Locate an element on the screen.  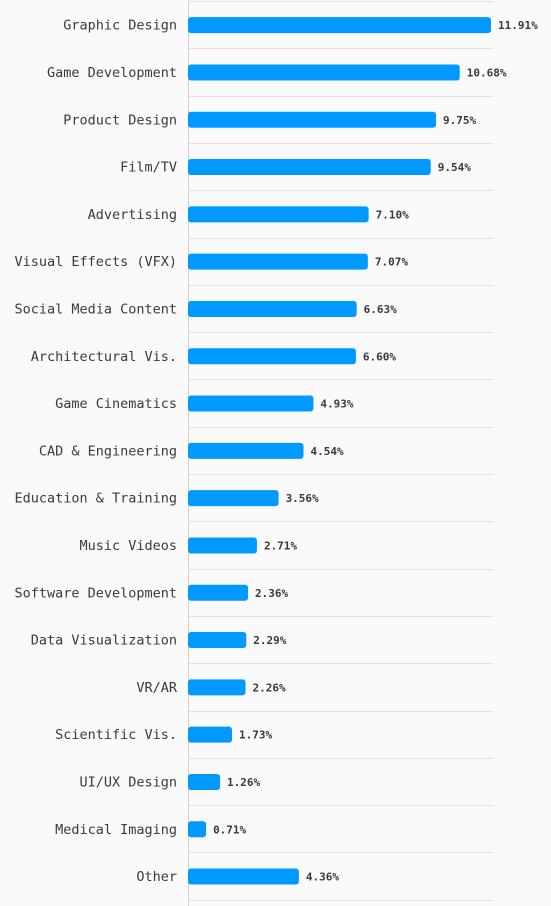
data-label: 2.36% is located at coordinates (271, 593).